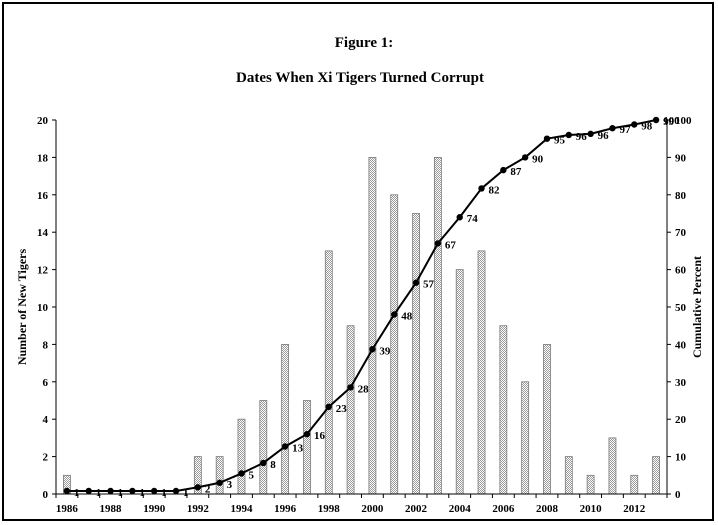  What do you see at coordinates (307, 434) in the screenshot?
I see `cumulative-point-1997` at bounding box center [307, 434].